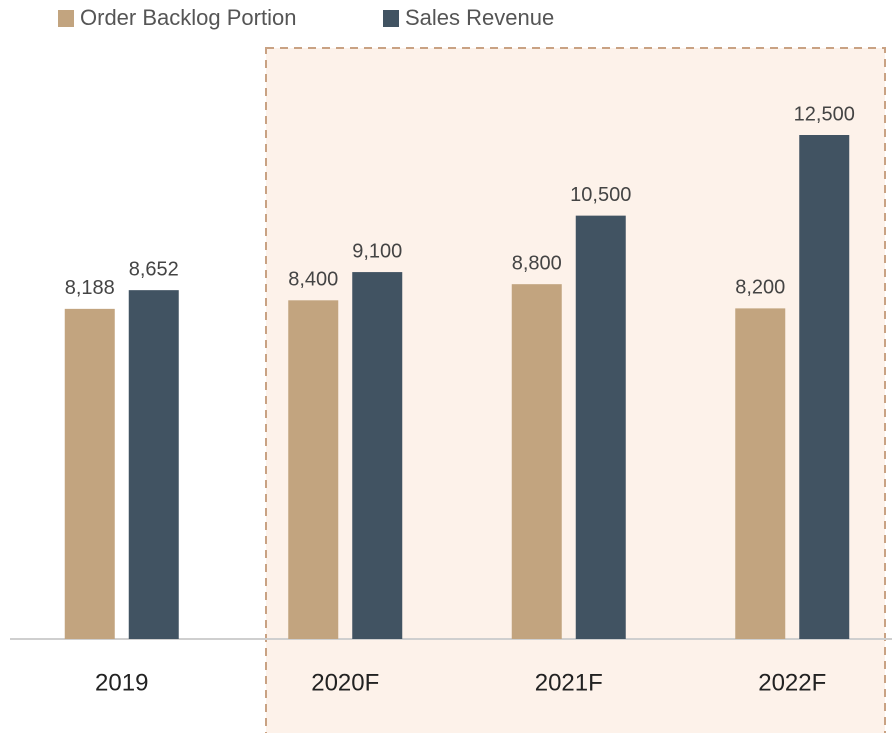 The height and width of the screenshot is (733, 892). I want to click on value-label: 9,100, so click(377, 251).